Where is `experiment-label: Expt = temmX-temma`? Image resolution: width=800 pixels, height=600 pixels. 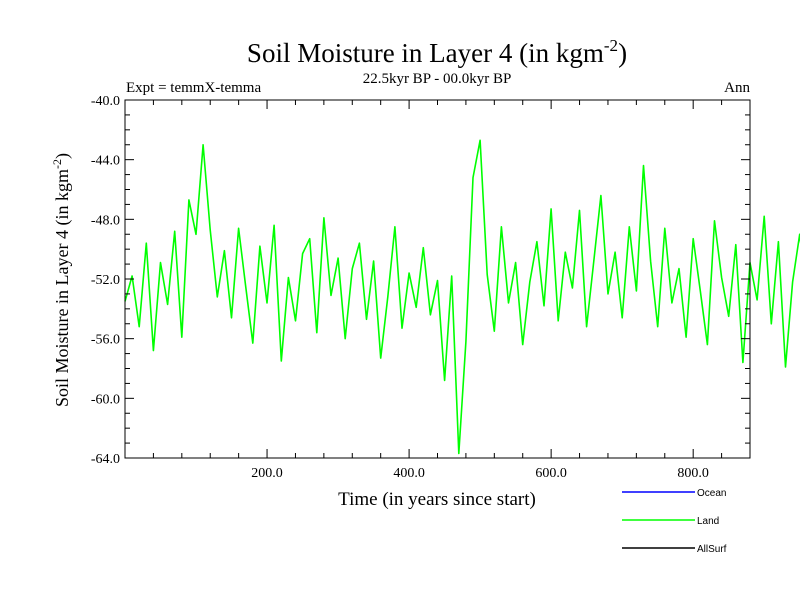 experiment-label: Expt = temmX-temma is located at coordinates (193, 88).